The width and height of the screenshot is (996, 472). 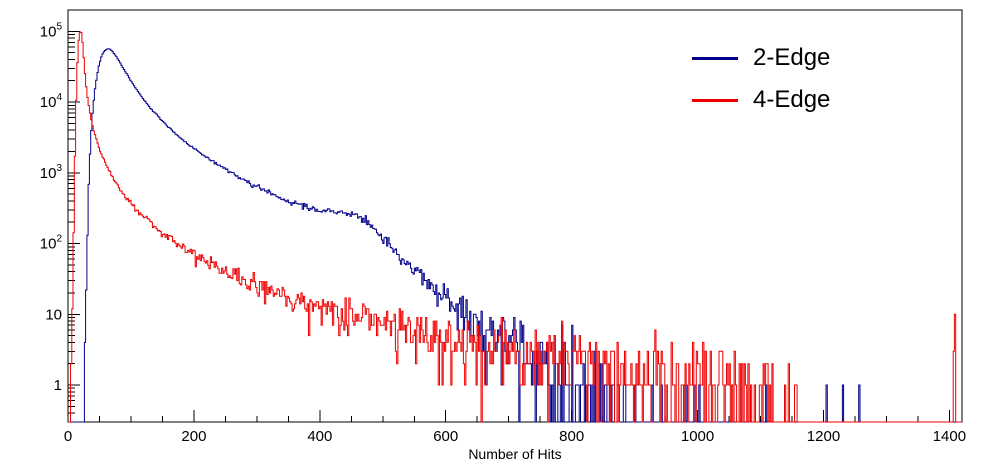 I want to click on x-tick-label: 400, so click(x=319, y=436).